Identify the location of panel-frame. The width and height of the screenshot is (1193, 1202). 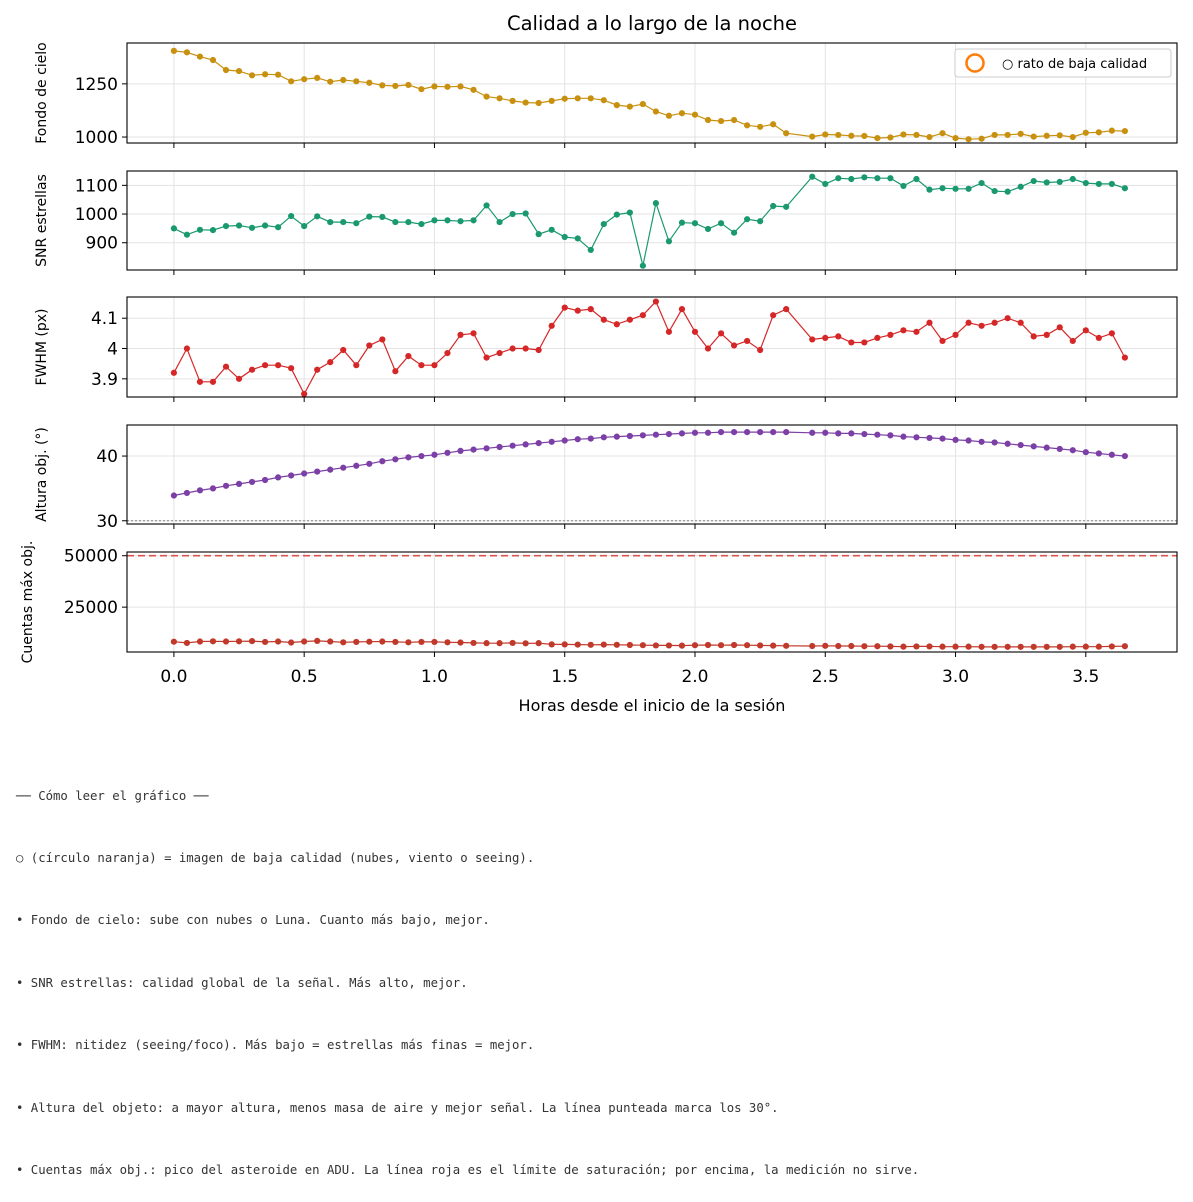
(652, 220).